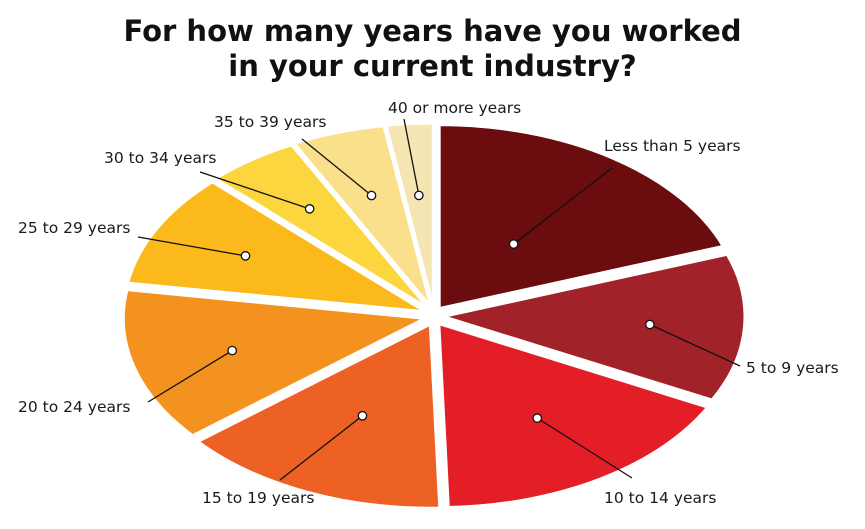 This screenshot has width=865, height=529. Describe the element at coordinates (563, 206) in the screenshot. I see `leader-line-less-than-5-years` at that location.